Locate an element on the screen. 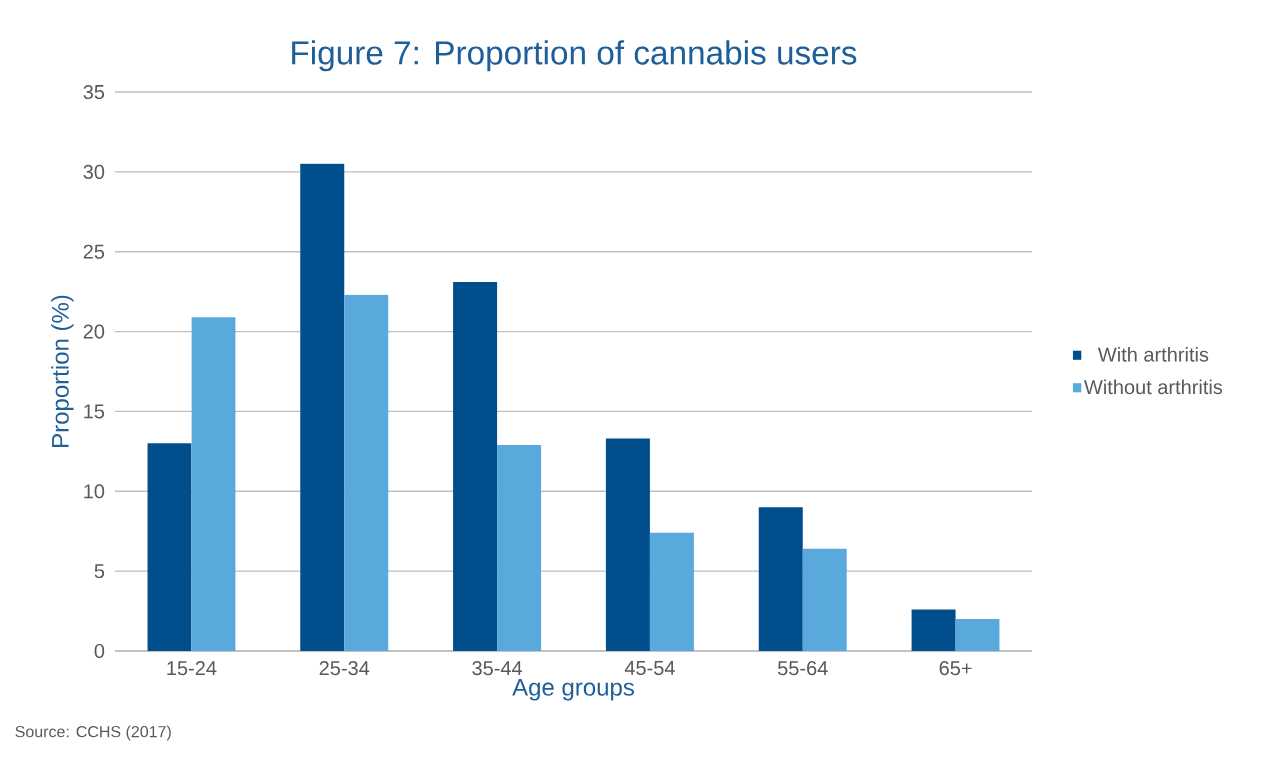 The width and height of the screenshot is (1281, 757). x-tick-label: 65+ is located at coordinates (955, 668).